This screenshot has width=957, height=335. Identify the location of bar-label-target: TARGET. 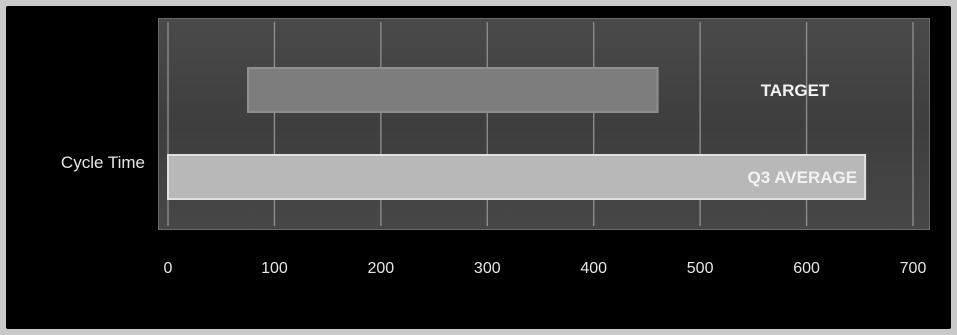
(795, 90).